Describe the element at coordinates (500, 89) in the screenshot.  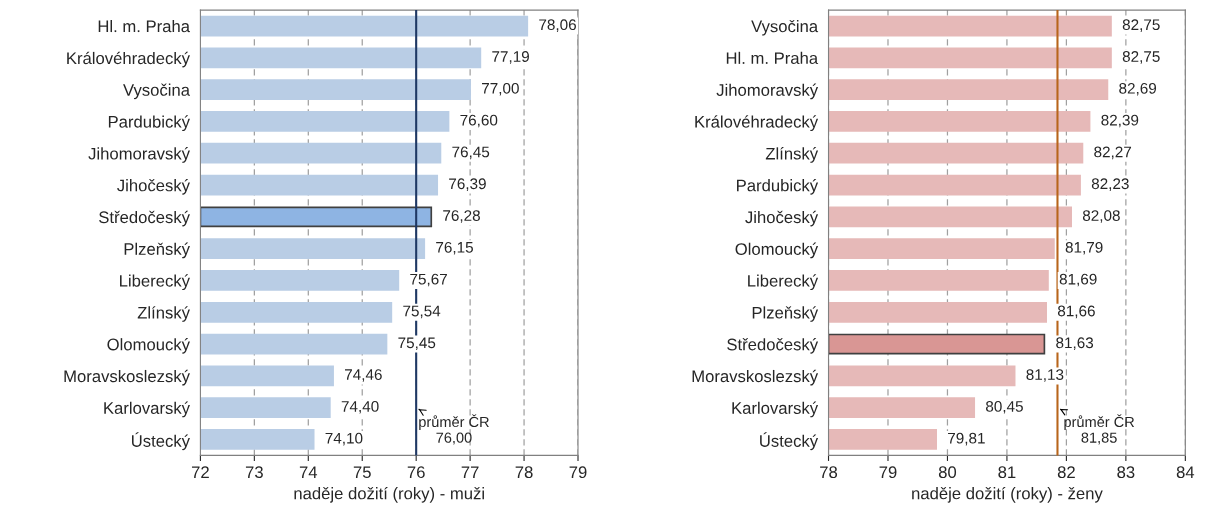
I see `data-label: 77,00` at that location.